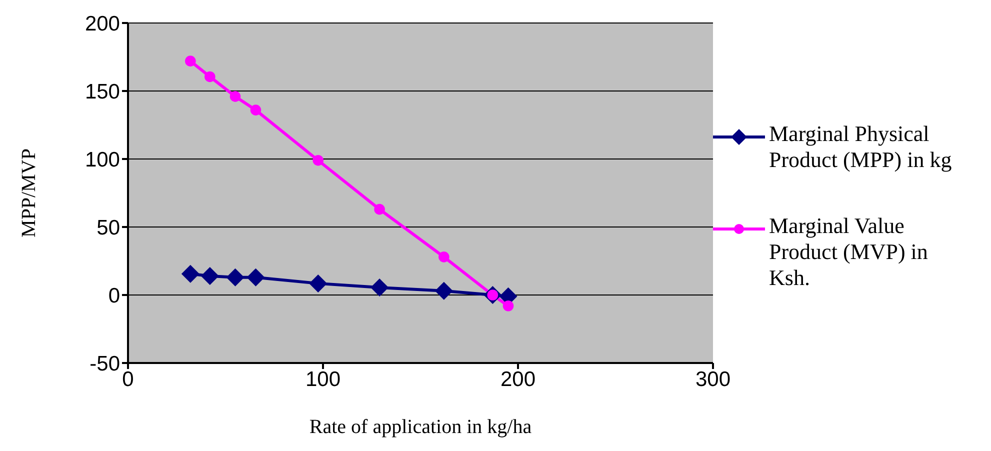 The image size is (991, 451). I want to click on y-tick-label: 200, so click(102, 24).